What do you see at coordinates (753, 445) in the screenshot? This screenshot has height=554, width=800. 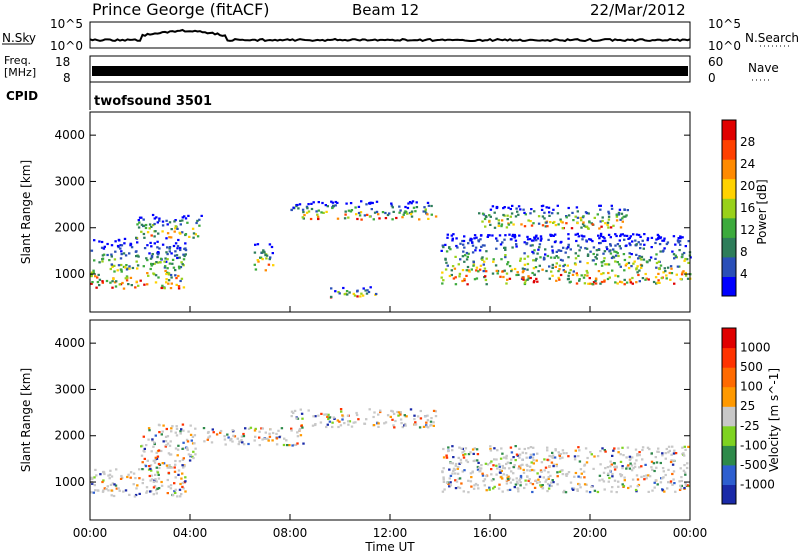 I see `colorbar-tick-label: -100` at bounding box center [753, 445].